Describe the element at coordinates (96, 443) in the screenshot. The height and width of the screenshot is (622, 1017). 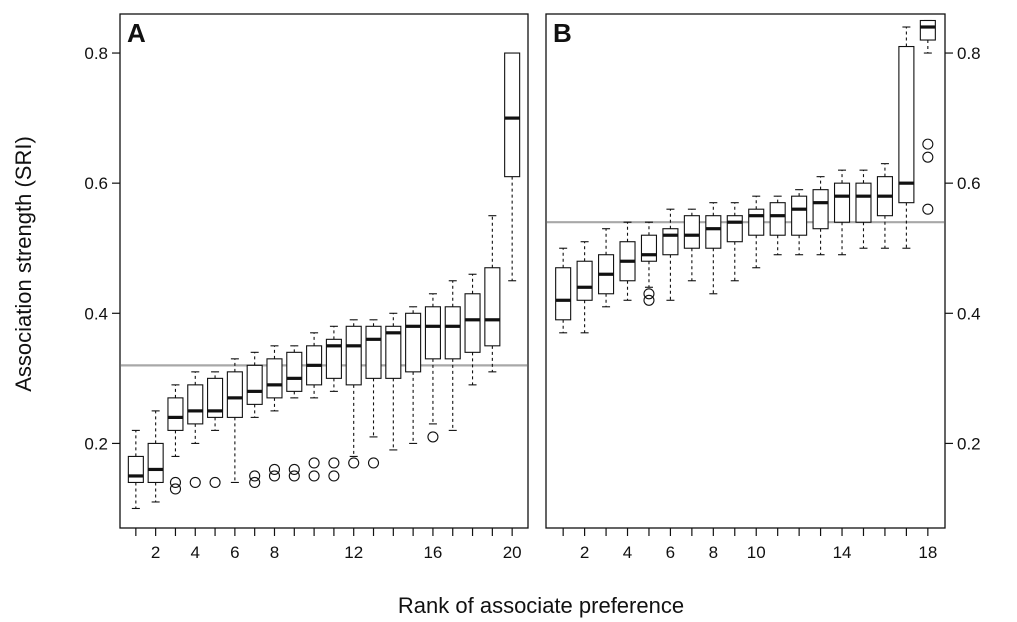
I see `panel-a-y-tick-label: 0.2` at that location.